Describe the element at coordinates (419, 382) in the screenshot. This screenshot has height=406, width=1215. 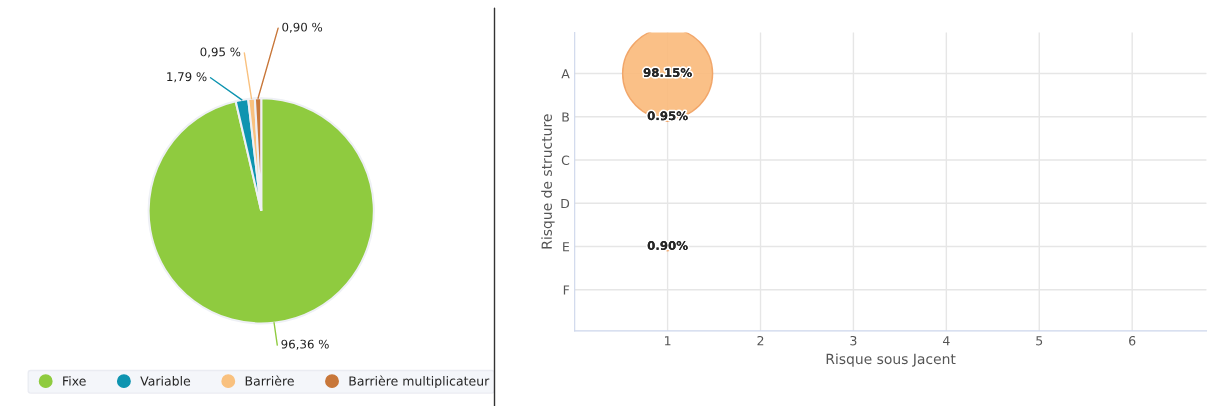
I see `legend-label: Barrière multiplicateur` at that location.